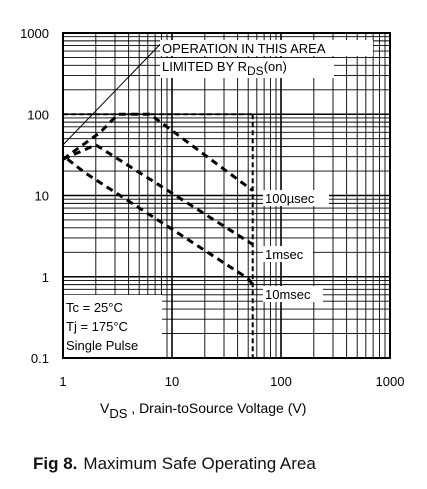 The image size is (427, 489). Describe the element at coordinates (284, 254) in the screenshot. I see `series-label-1msec: 1msec` at that location.